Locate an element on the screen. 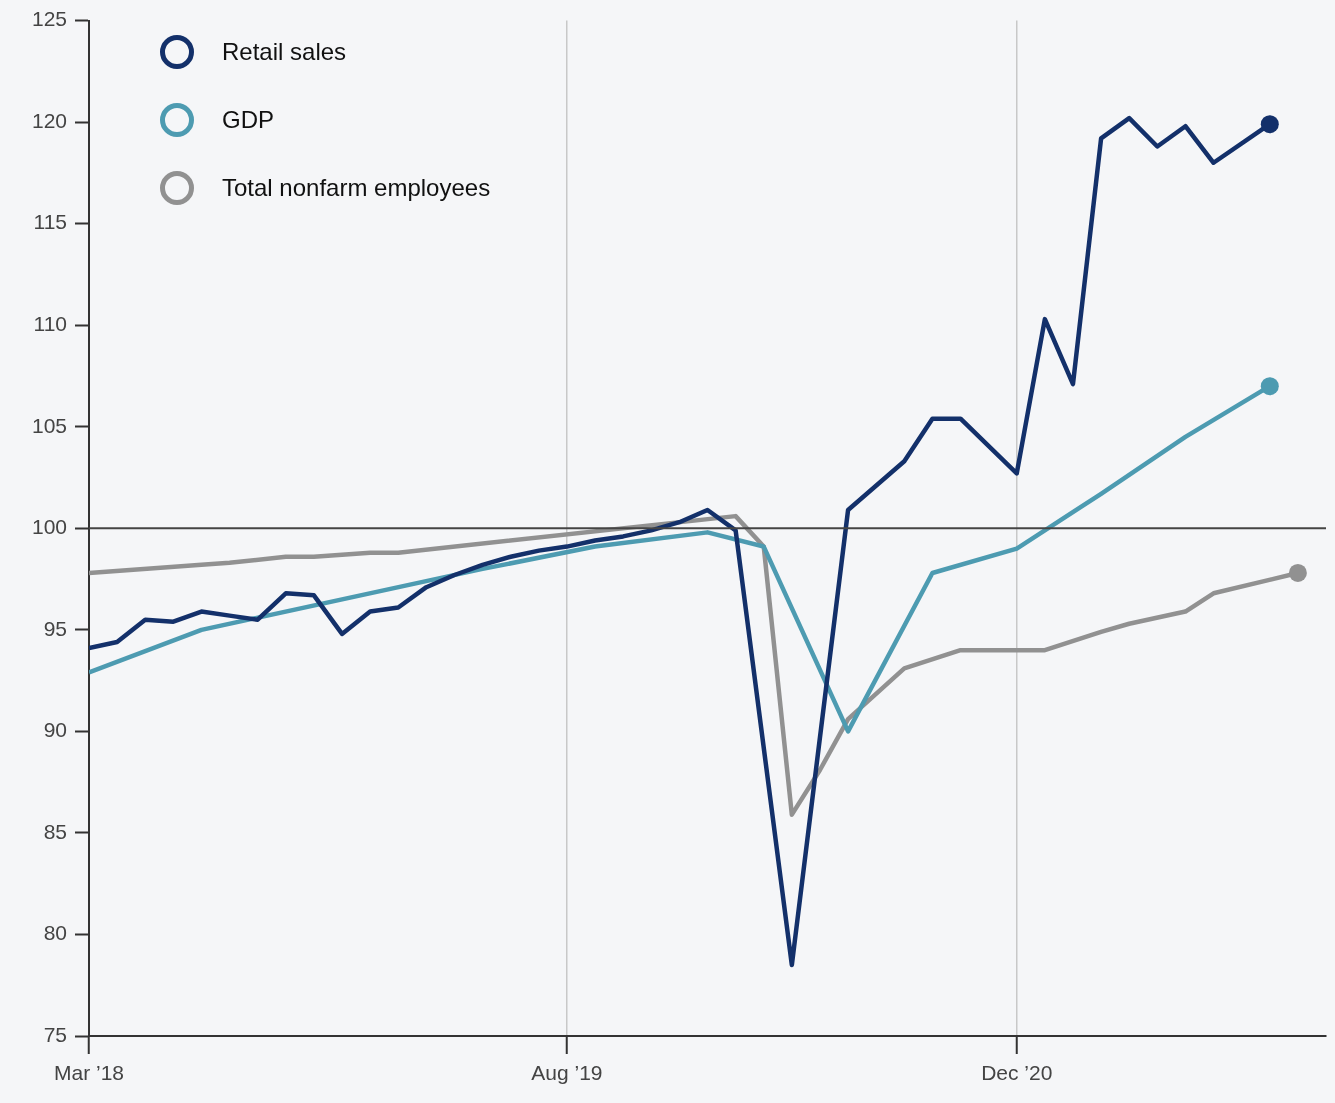  y-tick-label: 125 is located at coordinates (49, 19).